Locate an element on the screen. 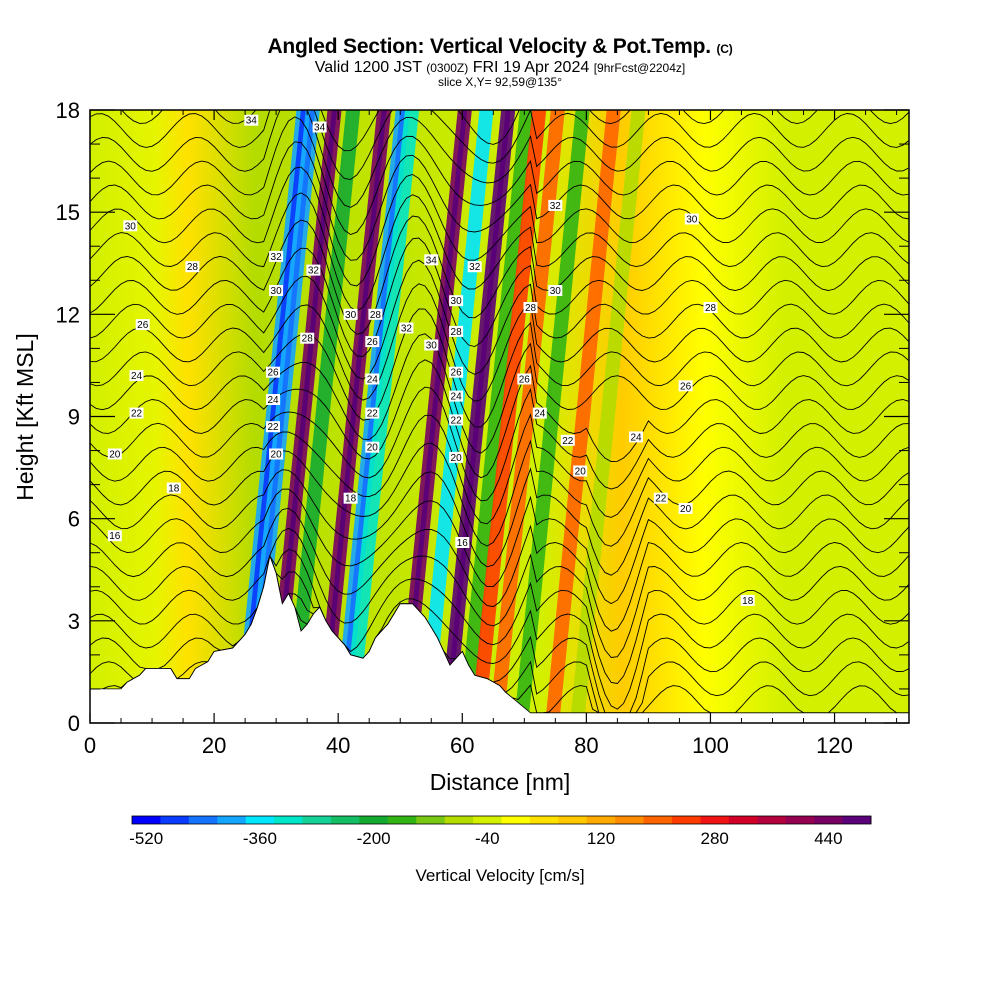 Image resolution: width=1000 pixels, height=1000 pixels. contour-label: 18 is located at coordinates (350, 498).